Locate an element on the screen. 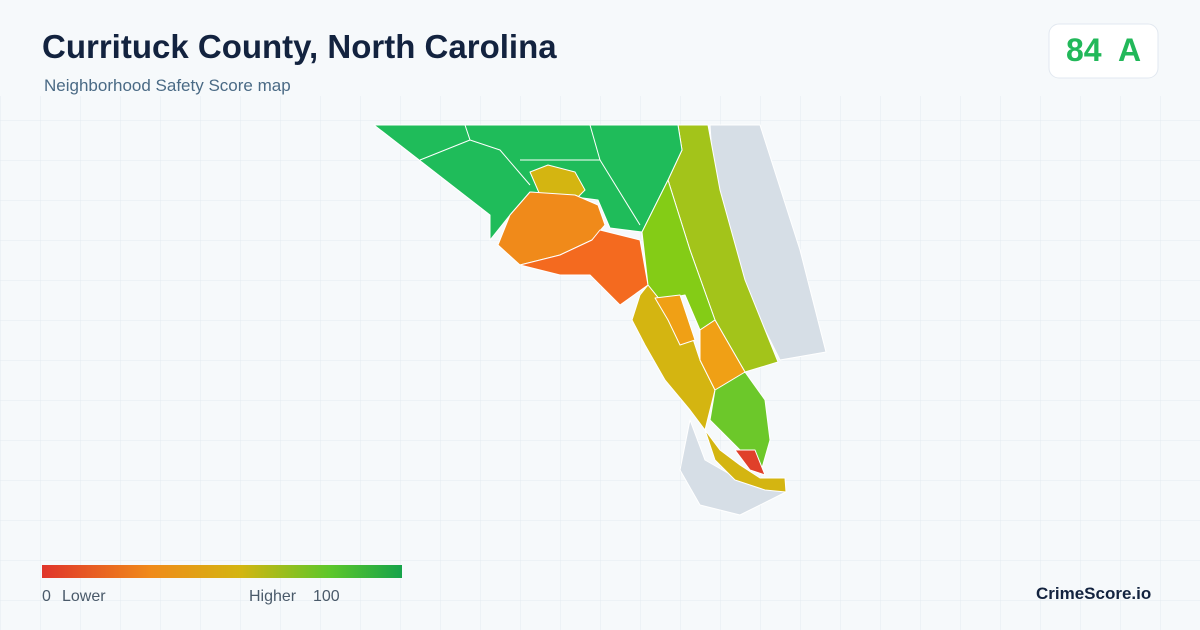 The width and height of the screenshot is (1200, 630). water is located at coordinates (733, 467).